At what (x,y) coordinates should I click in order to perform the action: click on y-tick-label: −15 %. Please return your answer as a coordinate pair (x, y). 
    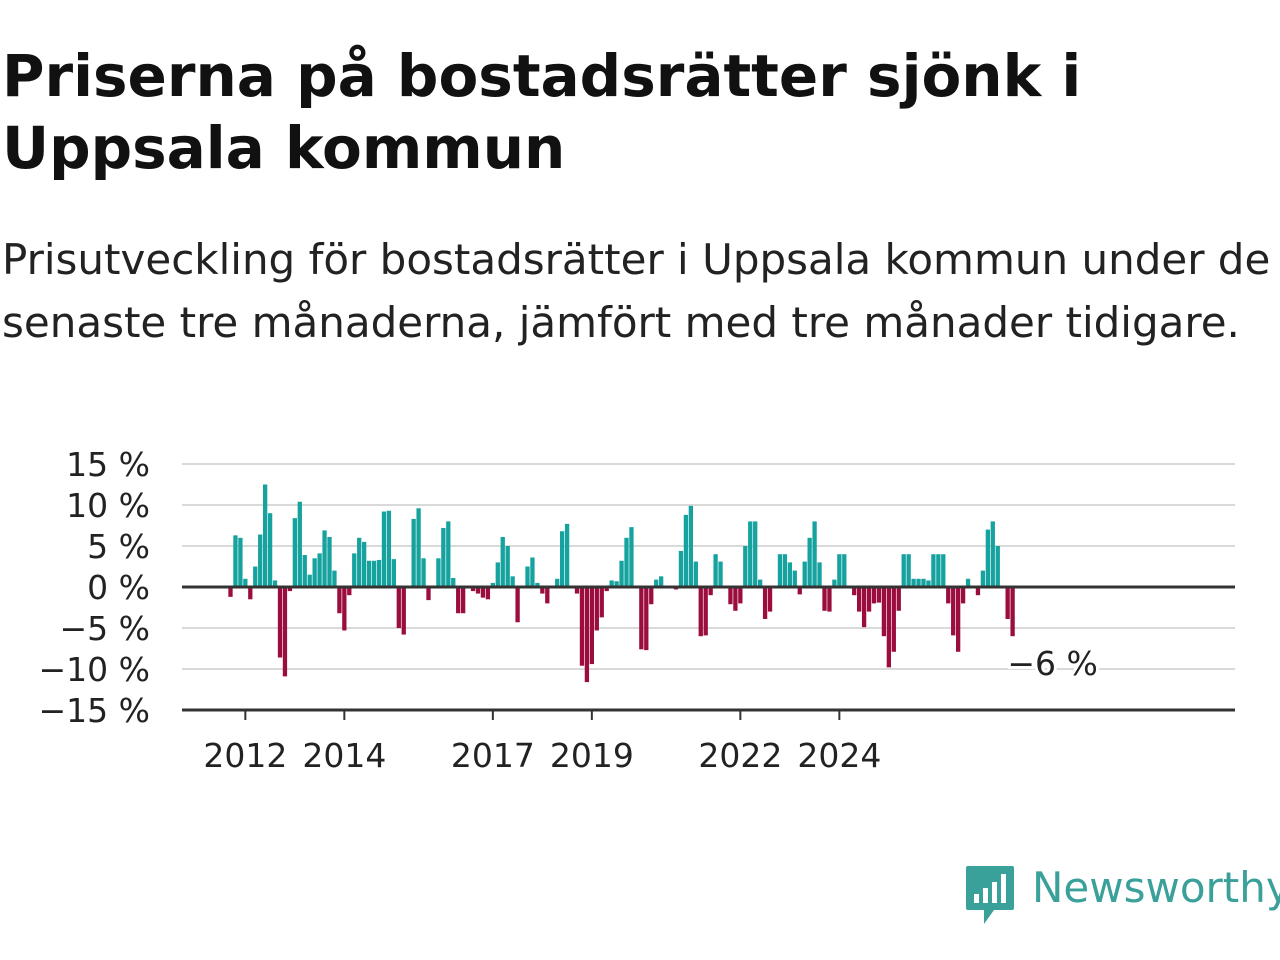
    Looking at the image, I should click on (95, 710).